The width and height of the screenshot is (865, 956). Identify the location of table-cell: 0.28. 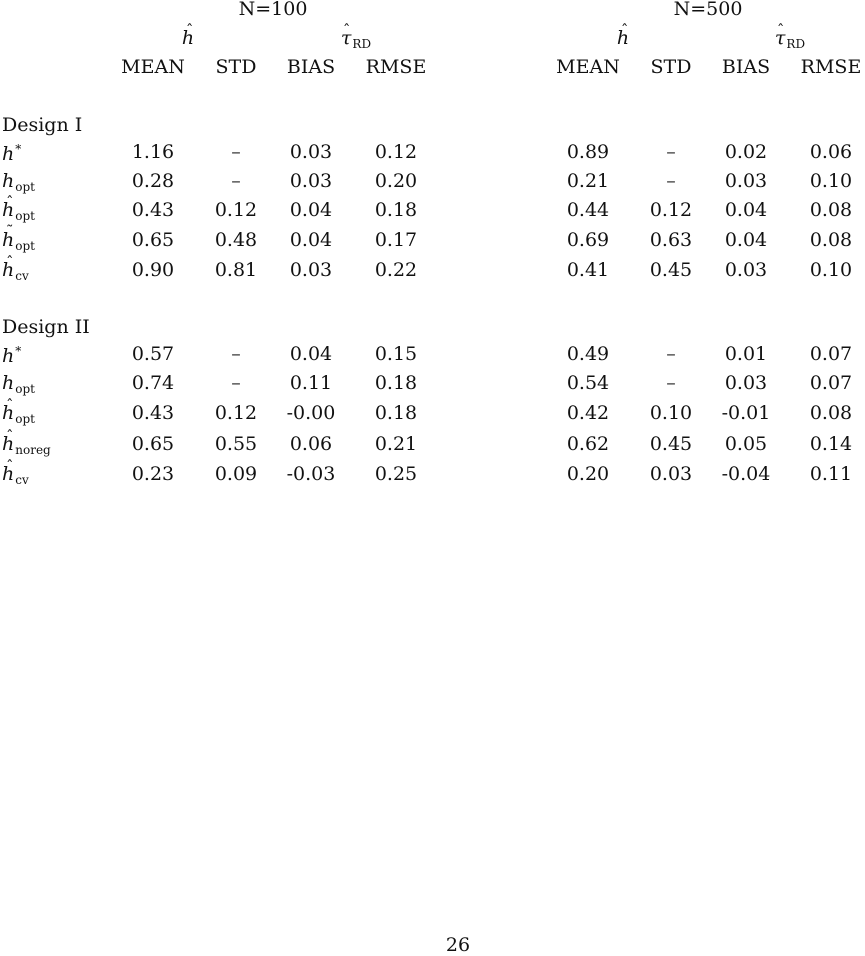
(153, 181).